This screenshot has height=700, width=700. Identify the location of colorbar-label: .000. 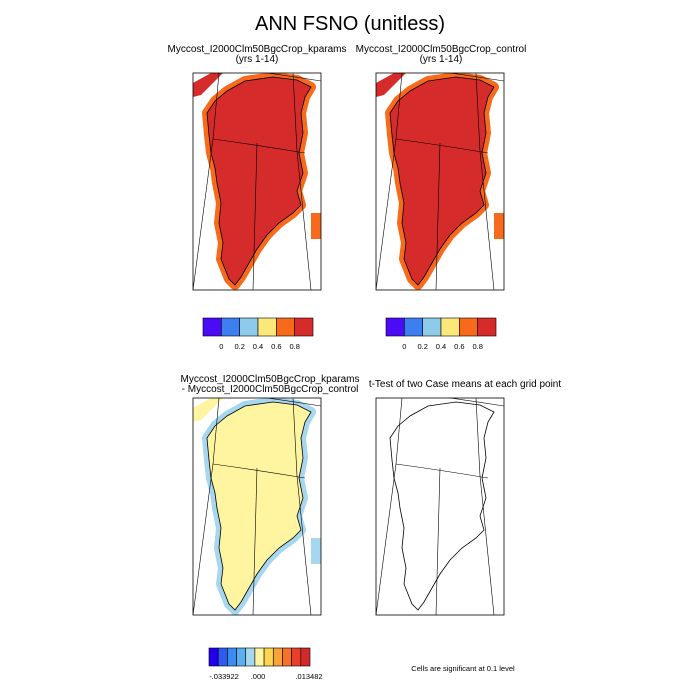
(258, 676).